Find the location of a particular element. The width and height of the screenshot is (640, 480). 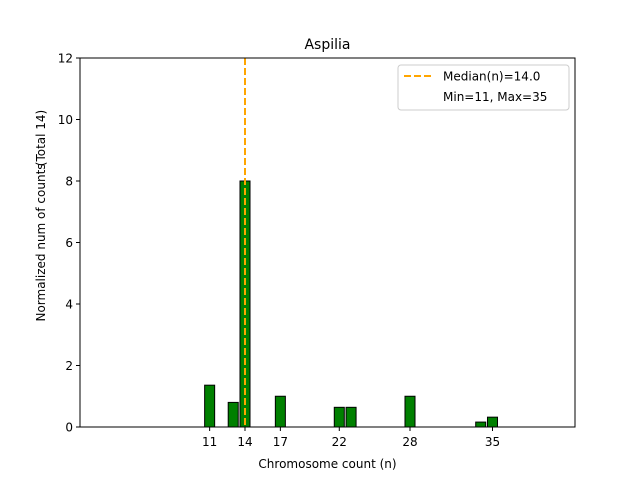

x-axis-label: Chromosome count (n) is located at coordinates (327, 464).